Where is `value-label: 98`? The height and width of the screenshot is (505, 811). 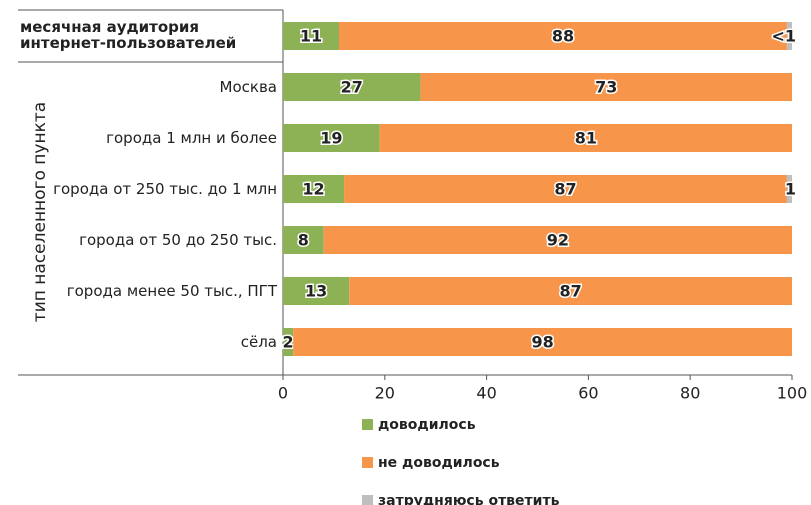 value-label: 98 is located at coordinates (542, 342).